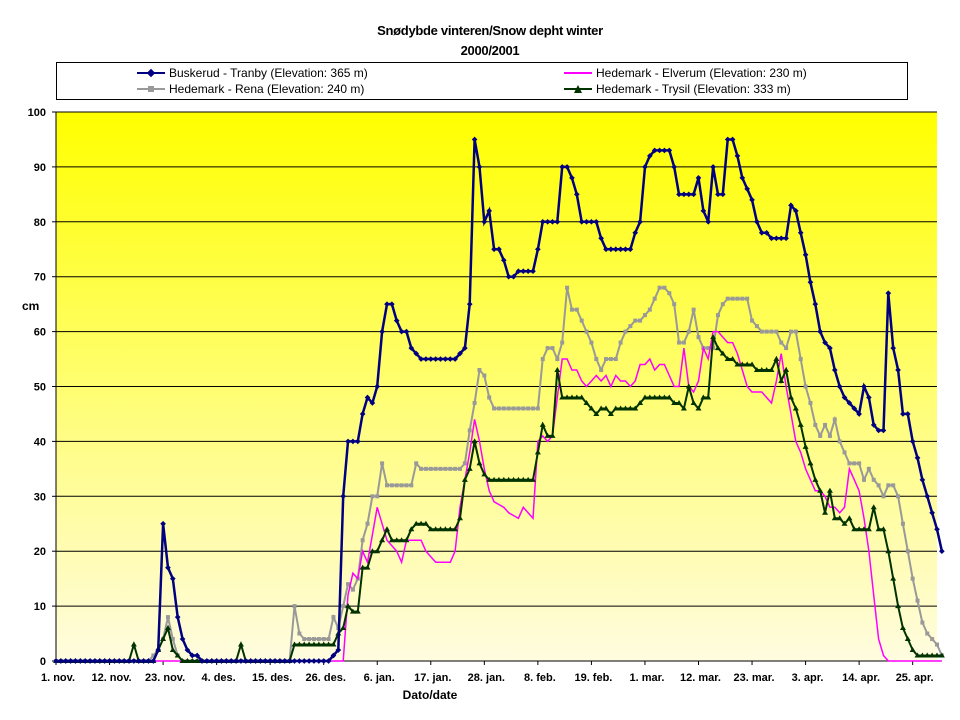  Describe the element at coordinates (218, 678) in the screenshot. I see `x-tick-label: 4. des.` at that location.